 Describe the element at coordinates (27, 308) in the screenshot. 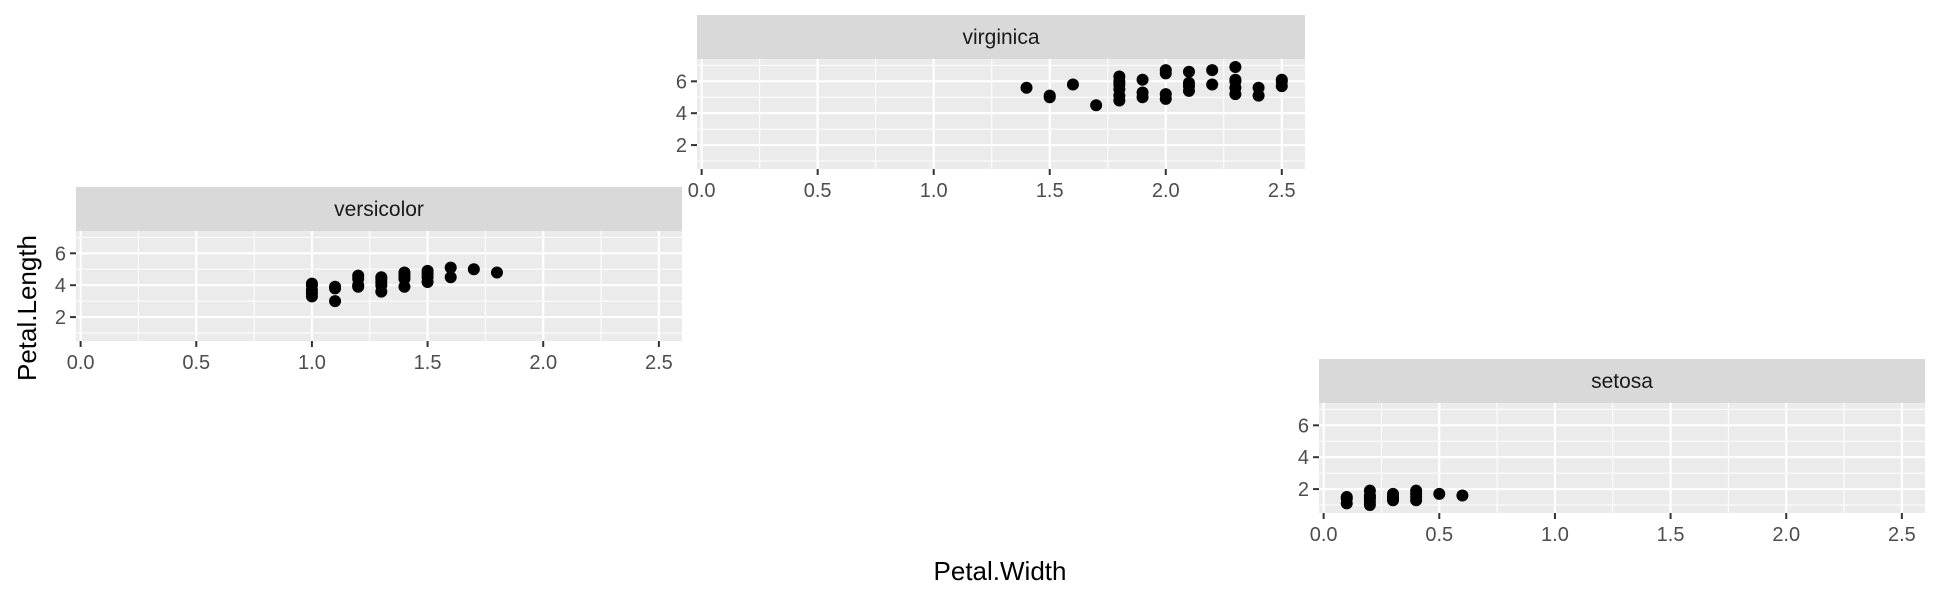

I see `y-axis-title: Petal.Length` at that location.